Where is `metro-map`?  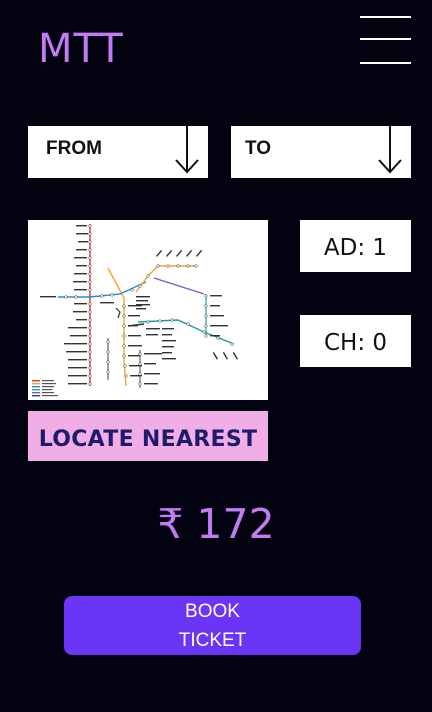 metro-map is located at coordinates (148, 310).